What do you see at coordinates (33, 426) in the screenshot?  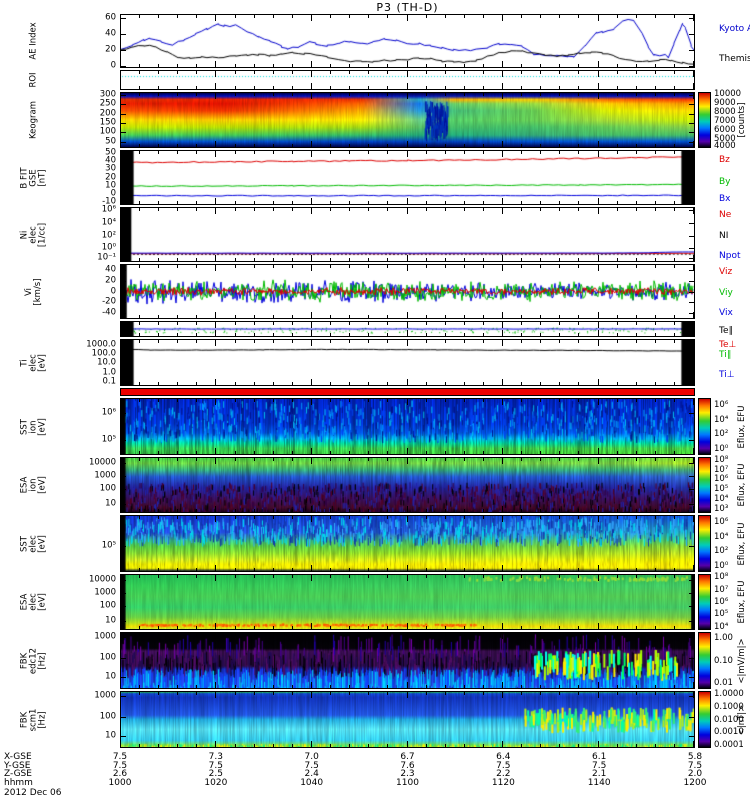 I see `axis-label-sst_ion: SST ion [eV]` at bounding box center [33, 426].